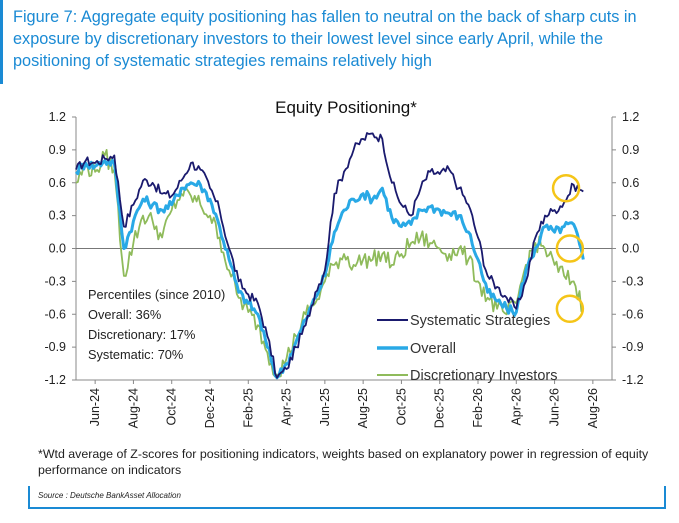 This screenshot has height=523, width=679. I want to click on y-tick-label-left: 0.3, so click(57, 216).